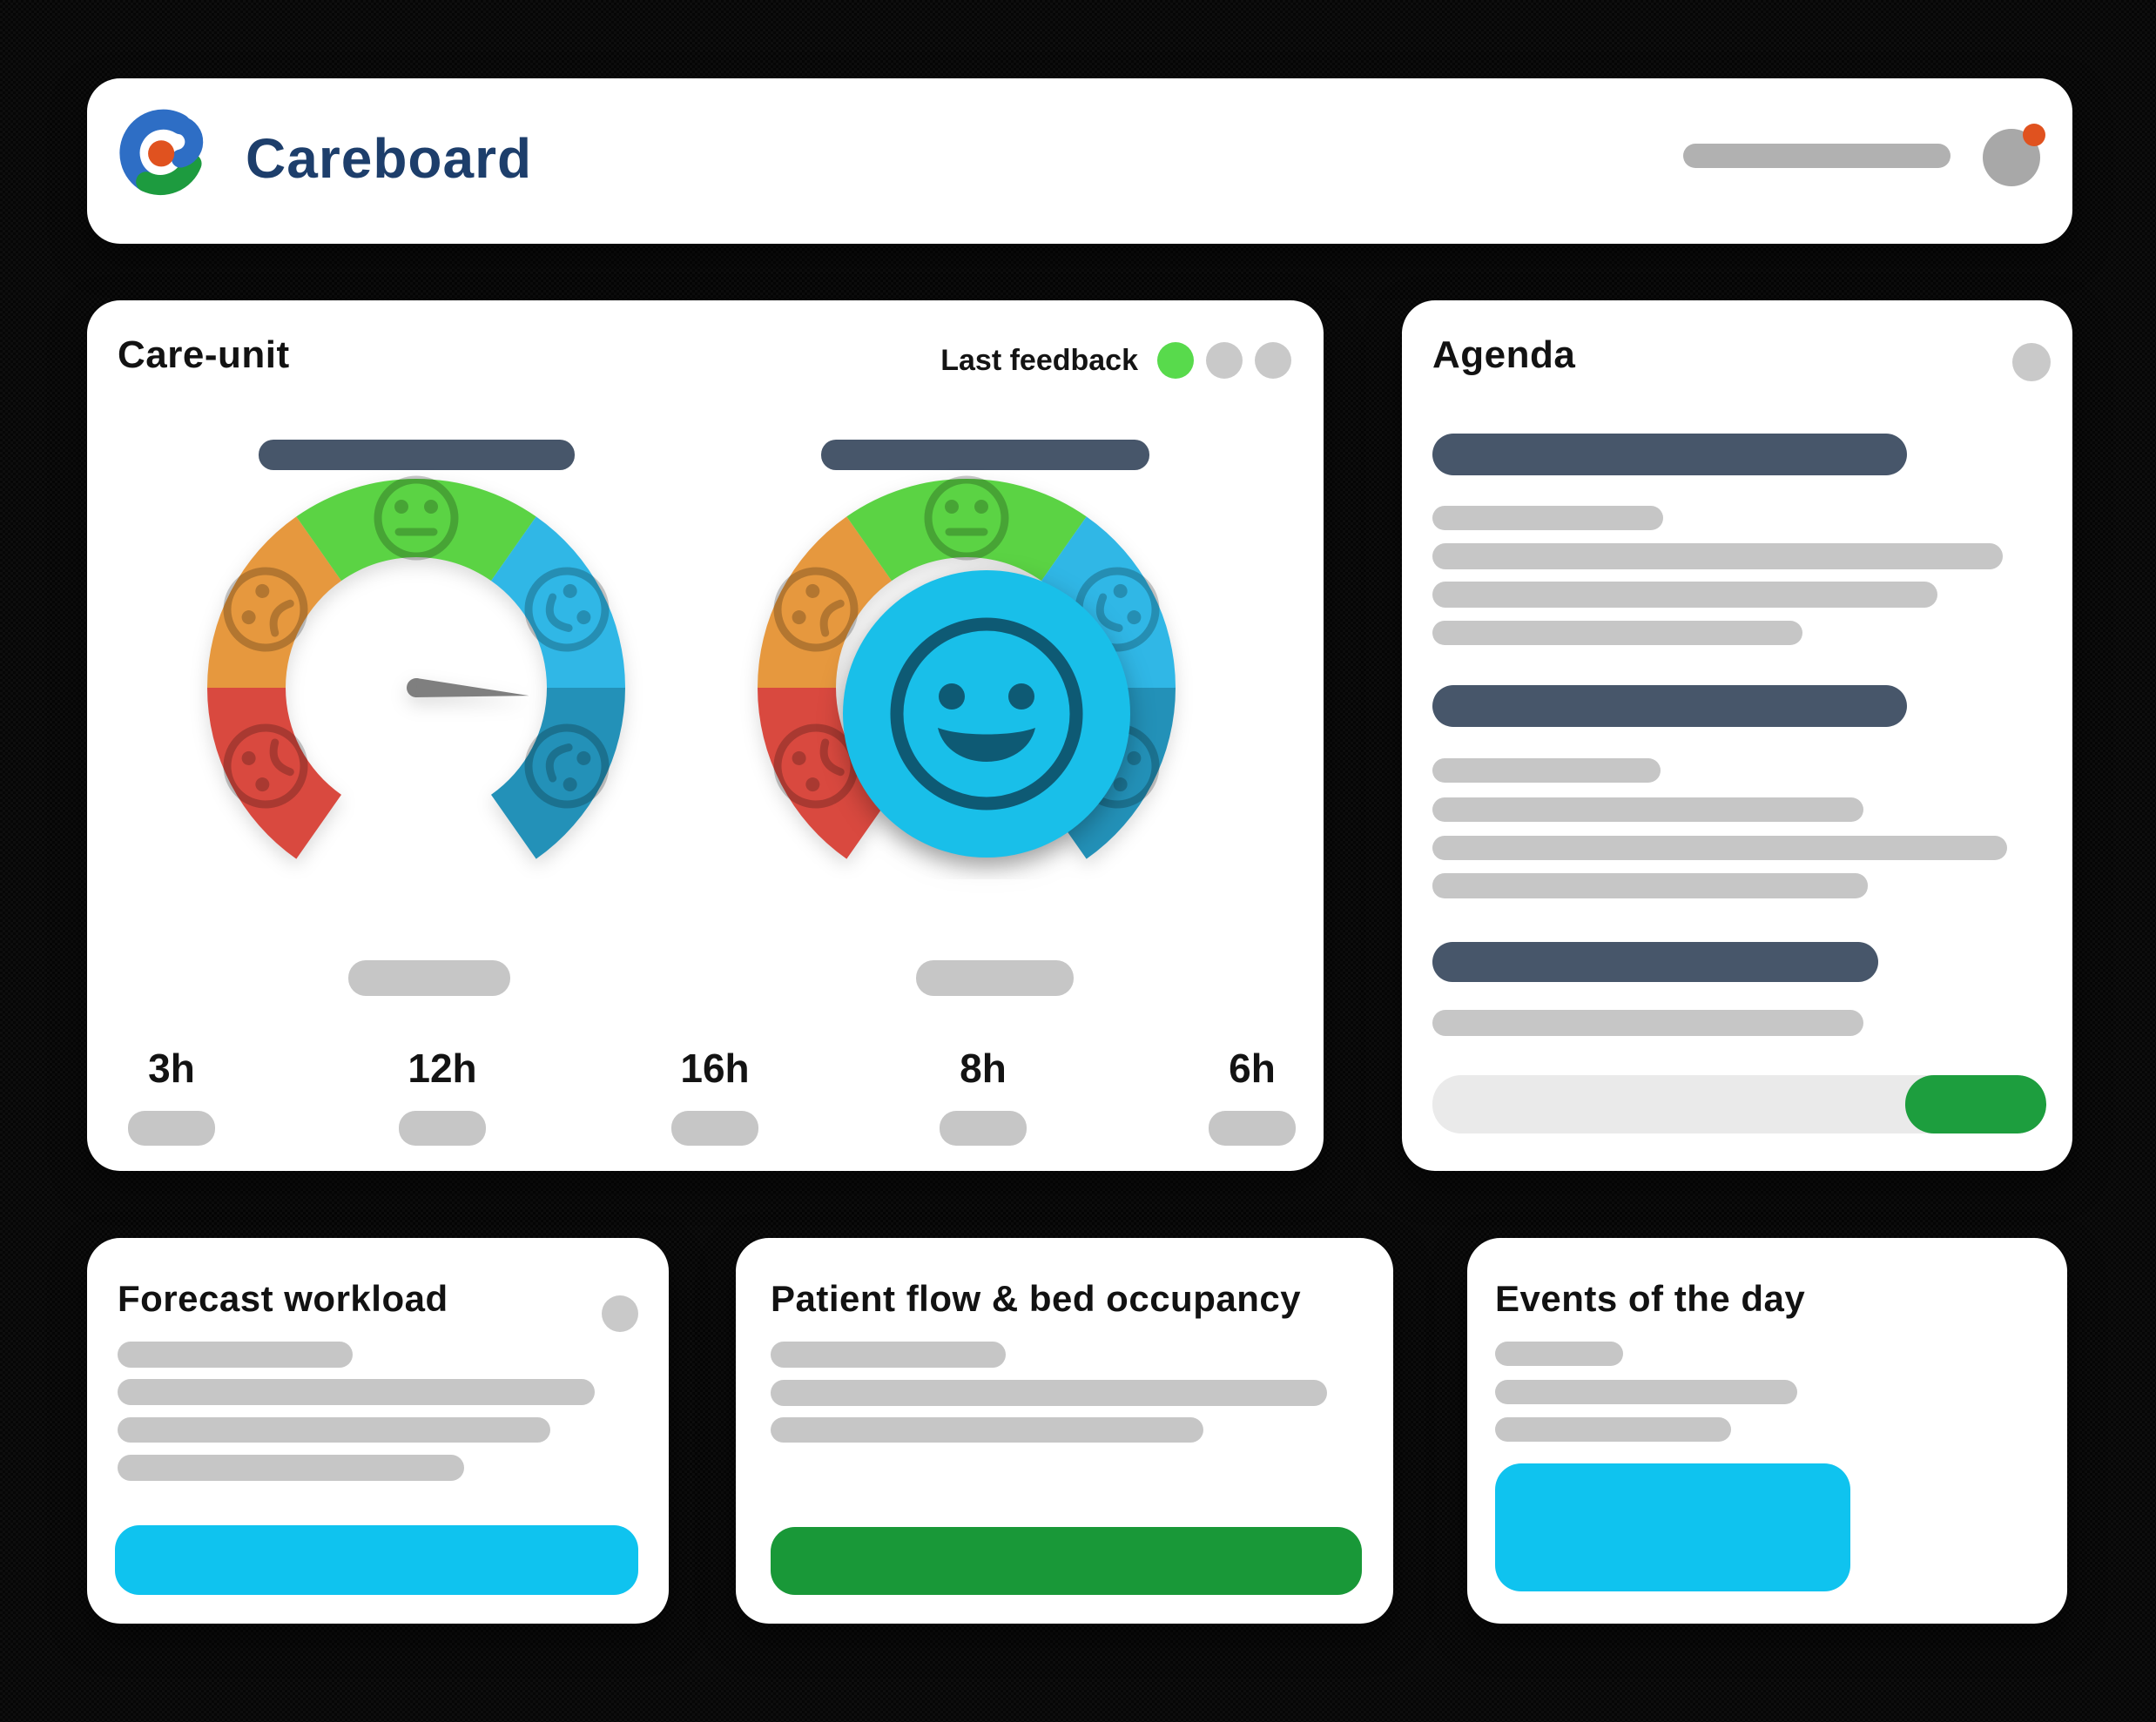 This screenshot has height=1722, width=2156. I want to click on header-menu-placeholder, so click(1817, 156).